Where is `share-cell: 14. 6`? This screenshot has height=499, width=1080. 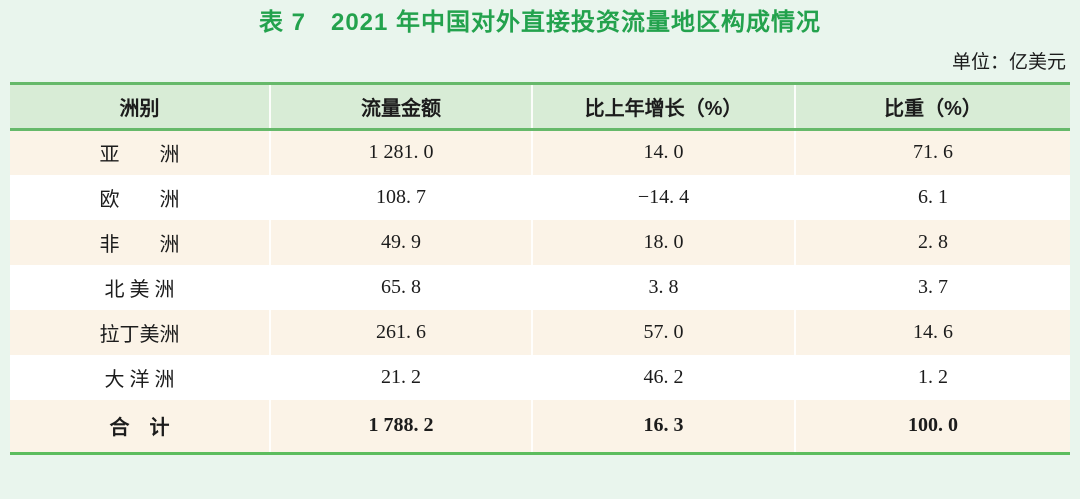
share-cell: 14. 6 is located at coordinates (932, 332).